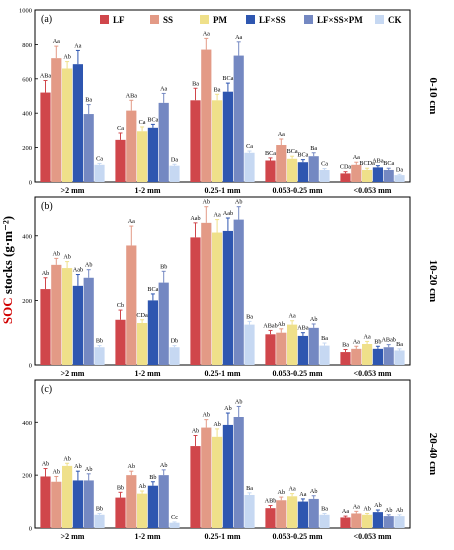 The width and height of the screenshot is (454, 550). Describe the element at coordinates (27, 114) in the screenshot. I see `y-tick-label: 400` at that location.